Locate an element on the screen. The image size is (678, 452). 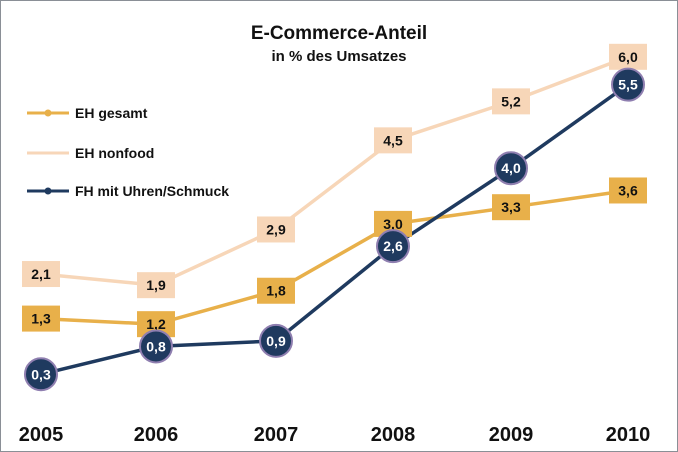
data-label-fh-mit-uhren-schmuck: 0,8 is located at coordinates (156, 346).